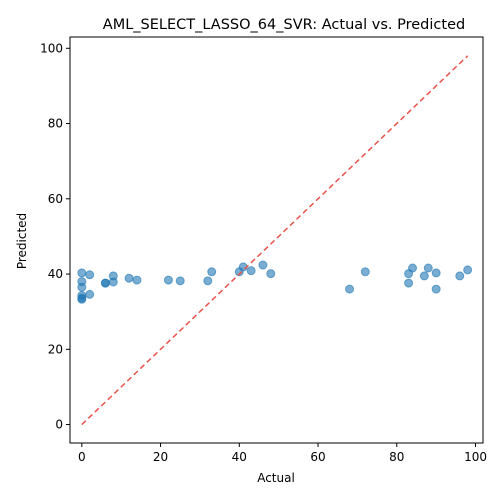 The image size is (500, 500). I want to click on x-tick-label: 40, so click(239, 457).